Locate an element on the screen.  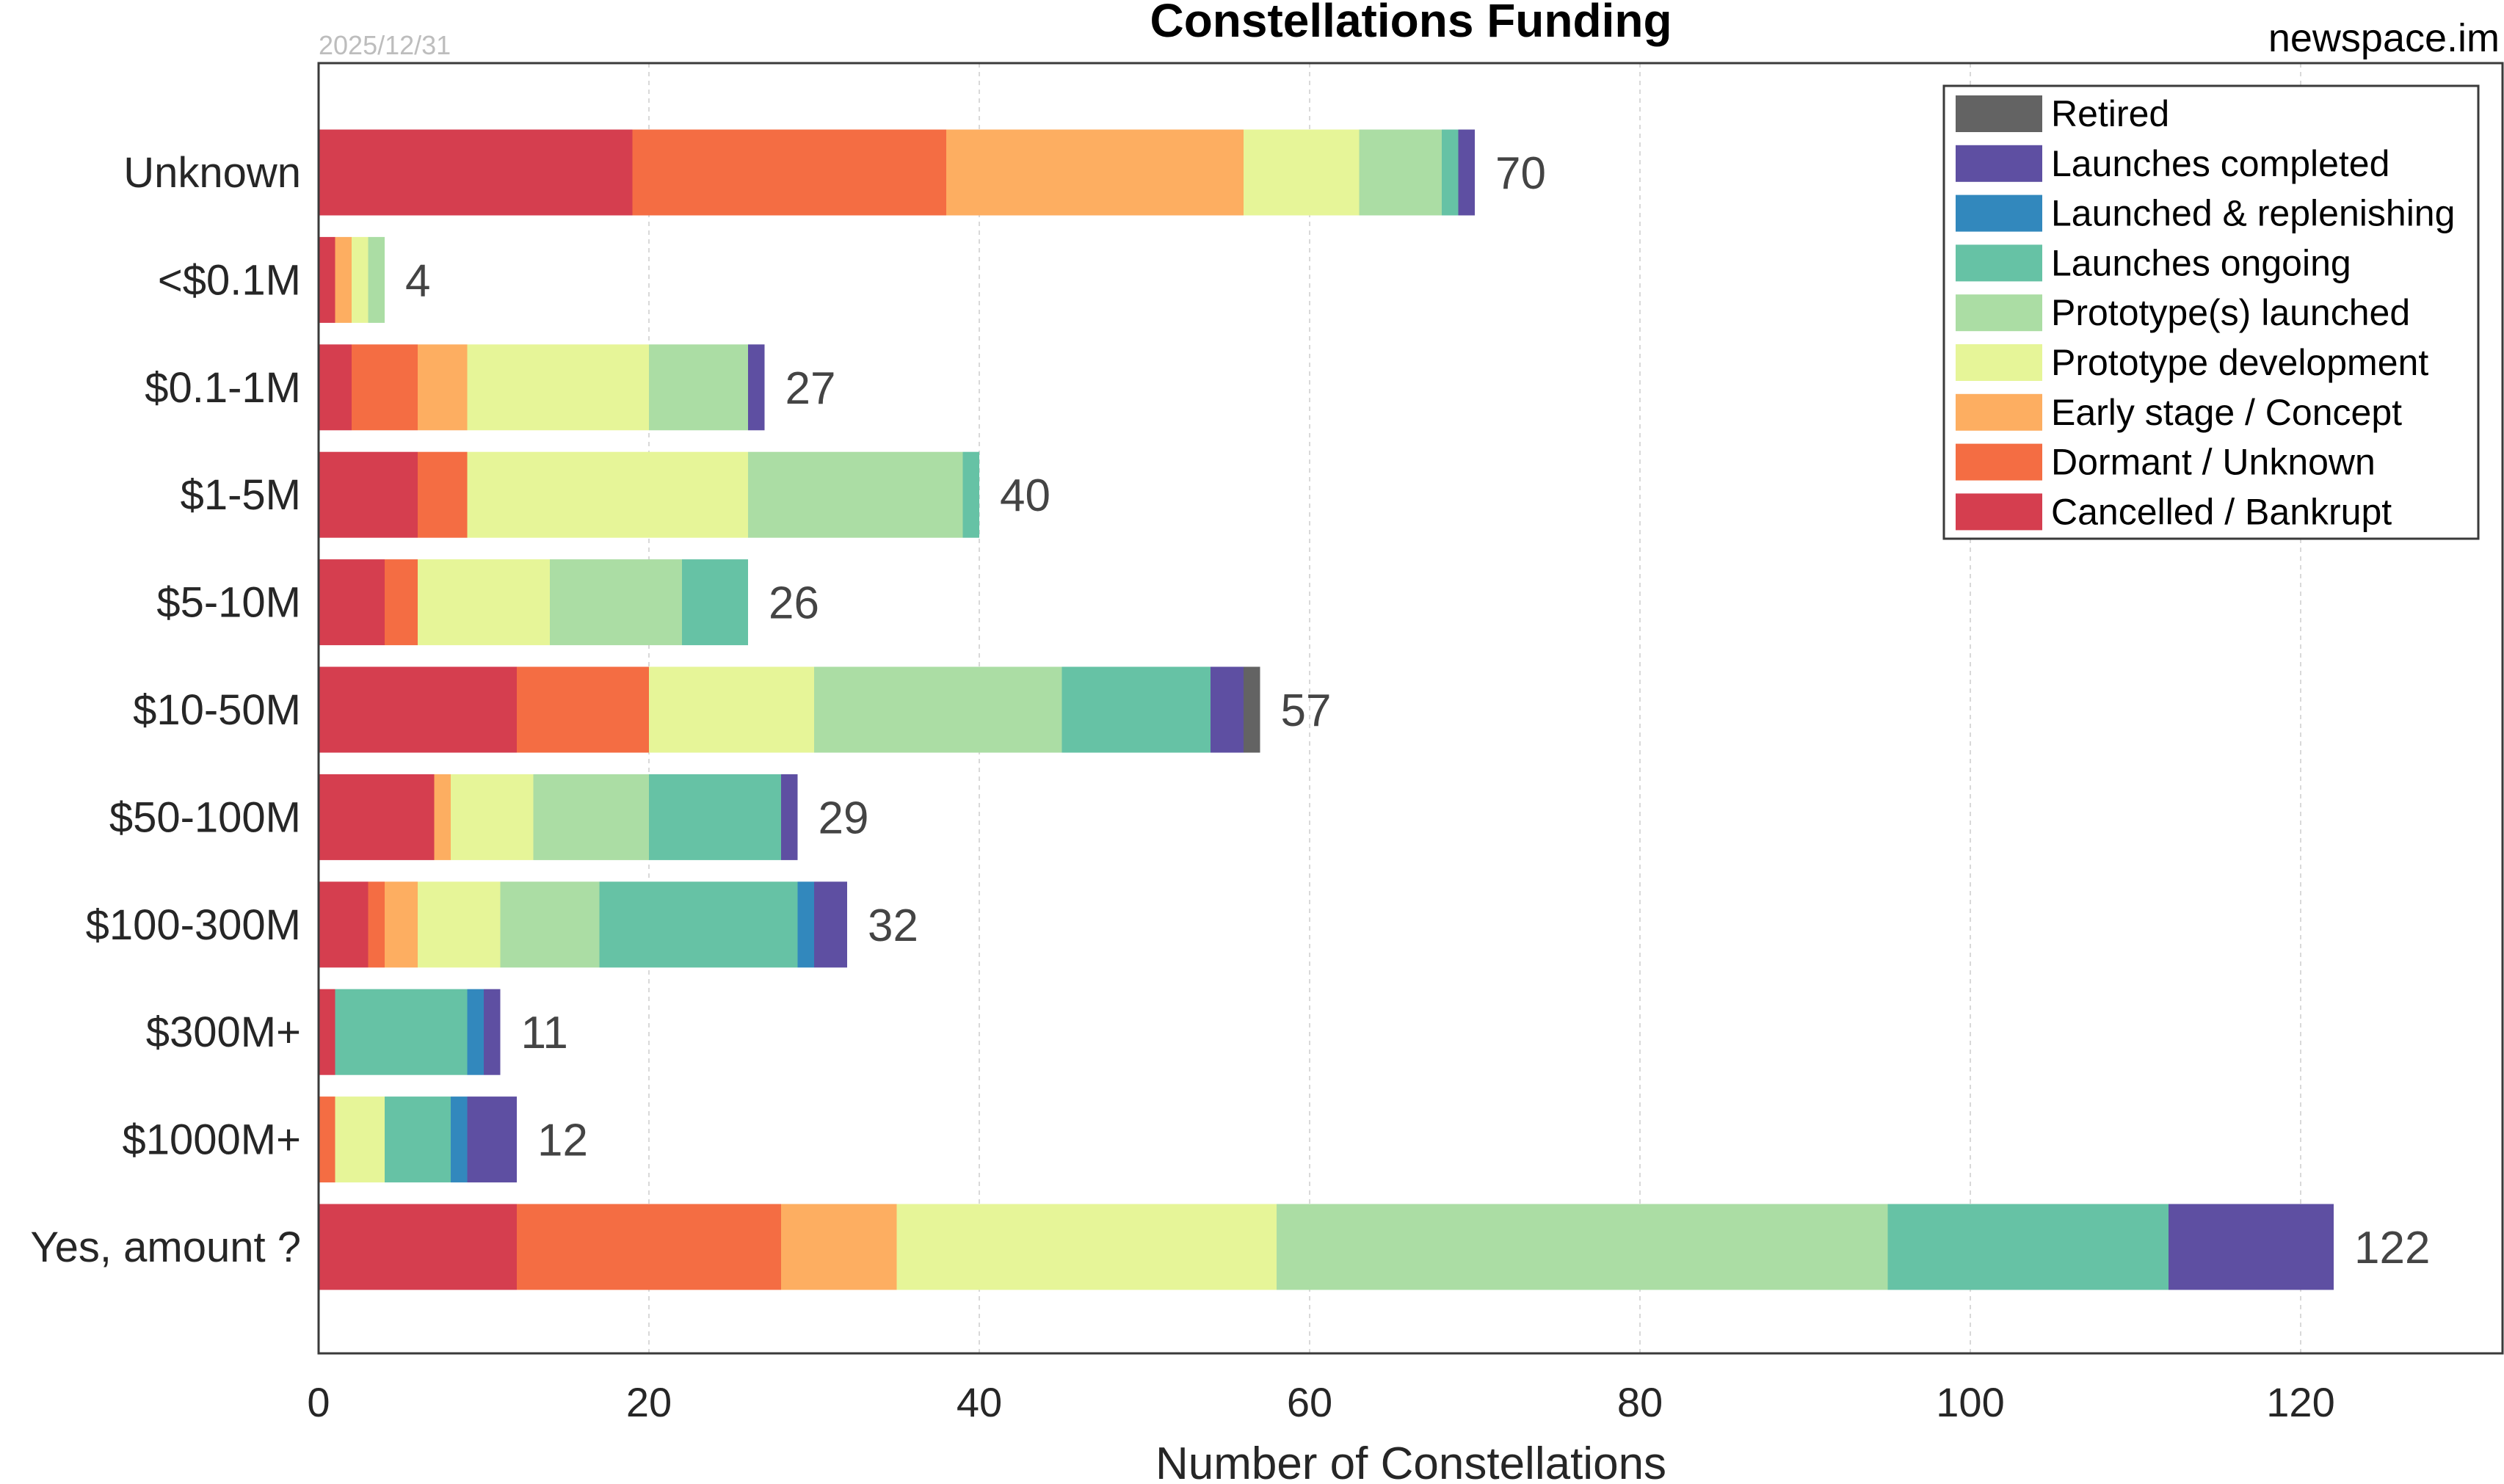
legend-item: Retired is located at coordinates (2062, 113).